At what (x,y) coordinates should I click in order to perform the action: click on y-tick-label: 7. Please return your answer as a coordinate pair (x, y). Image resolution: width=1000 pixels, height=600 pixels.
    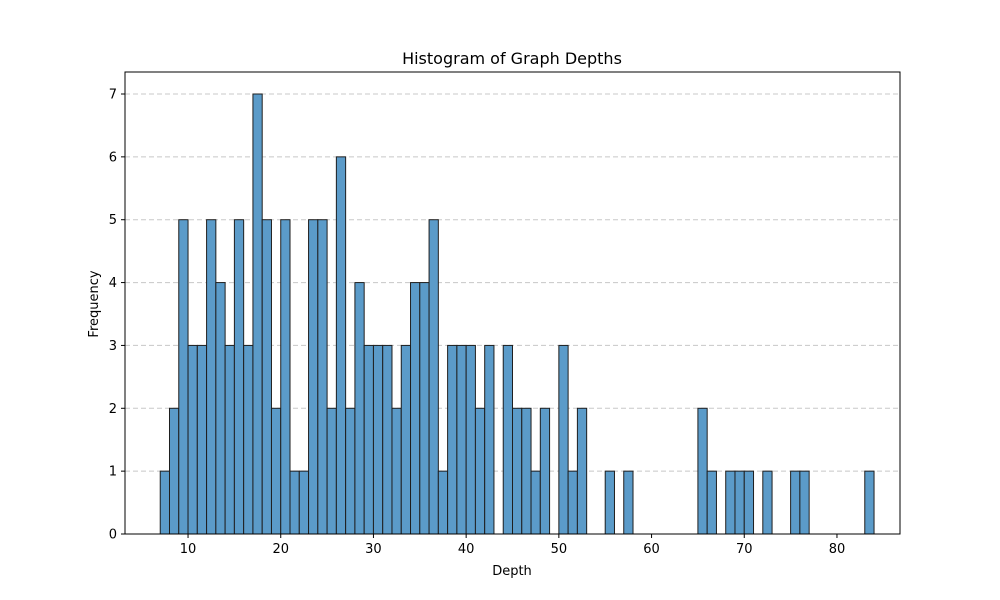
    Looking at the image, I should click on (113, 95).